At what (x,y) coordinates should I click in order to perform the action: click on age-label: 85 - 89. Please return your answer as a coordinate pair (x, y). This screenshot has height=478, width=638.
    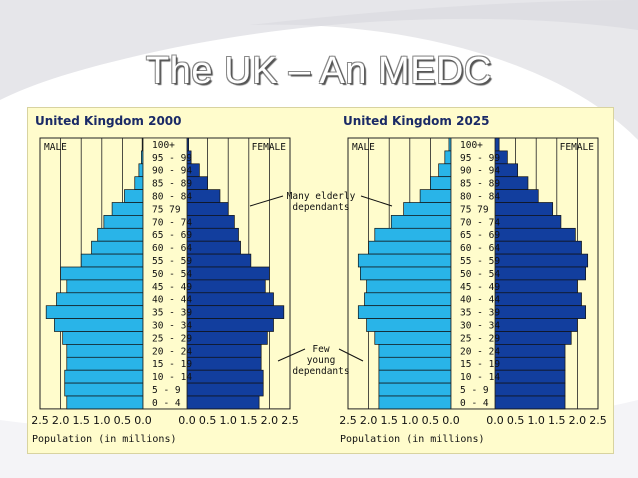
    Looking at the image, I should click on (172, 184).